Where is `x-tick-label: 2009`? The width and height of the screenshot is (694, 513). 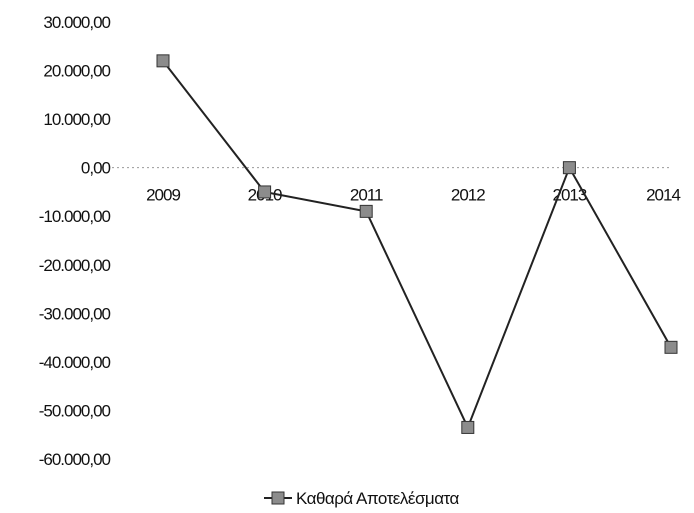
x-tick-label: 2009 is located at coordinates (163, 195).